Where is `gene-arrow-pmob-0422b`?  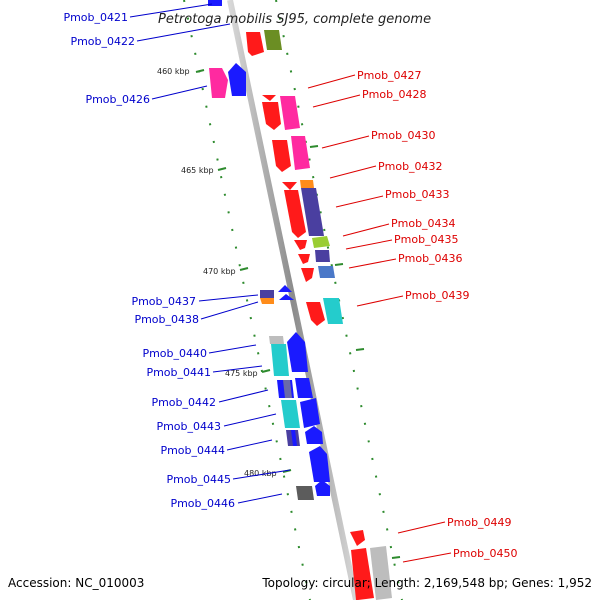
gene-arrow-pmob-0422b is located at coordinates (273, 40).